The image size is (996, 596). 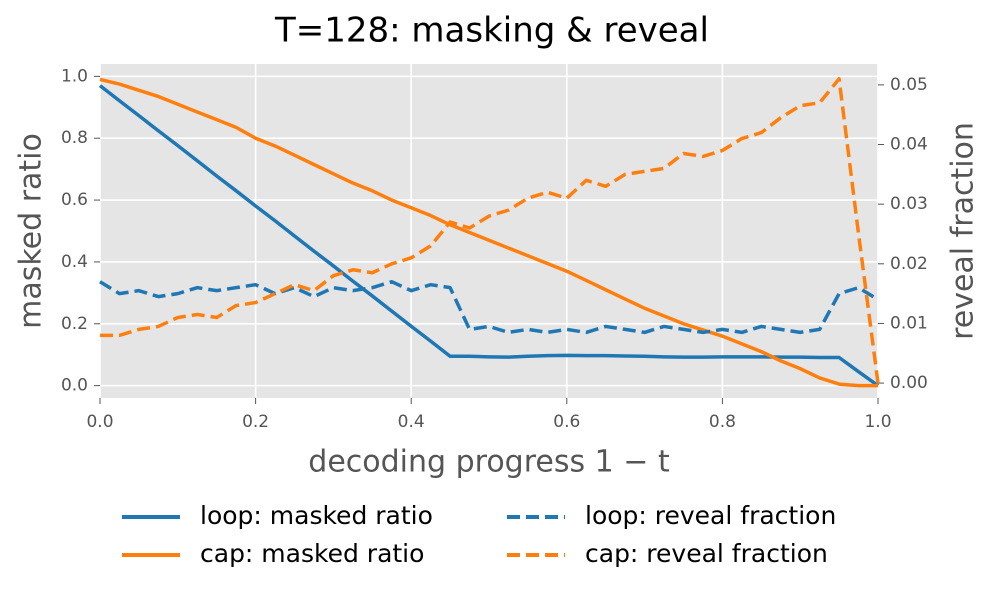 What do you see at coordinates (74, 76) in the screenshot?
I see `y-tick-label: 1.0` at bounding box center [74, 76].